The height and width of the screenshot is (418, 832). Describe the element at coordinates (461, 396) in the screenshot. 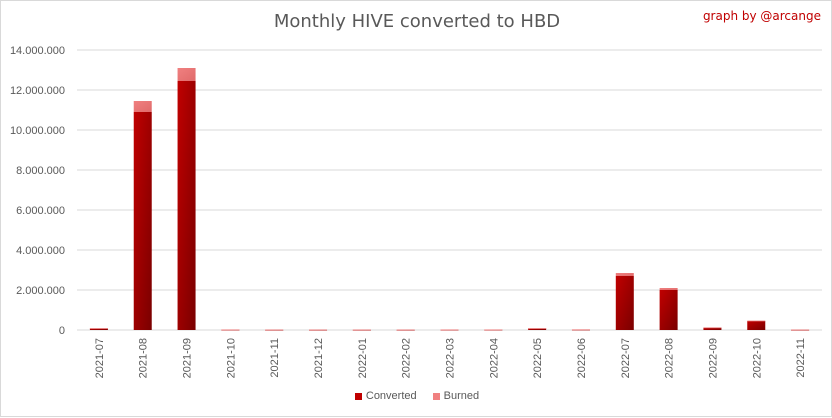

I see `legend-label-burned: Burned` at that location.